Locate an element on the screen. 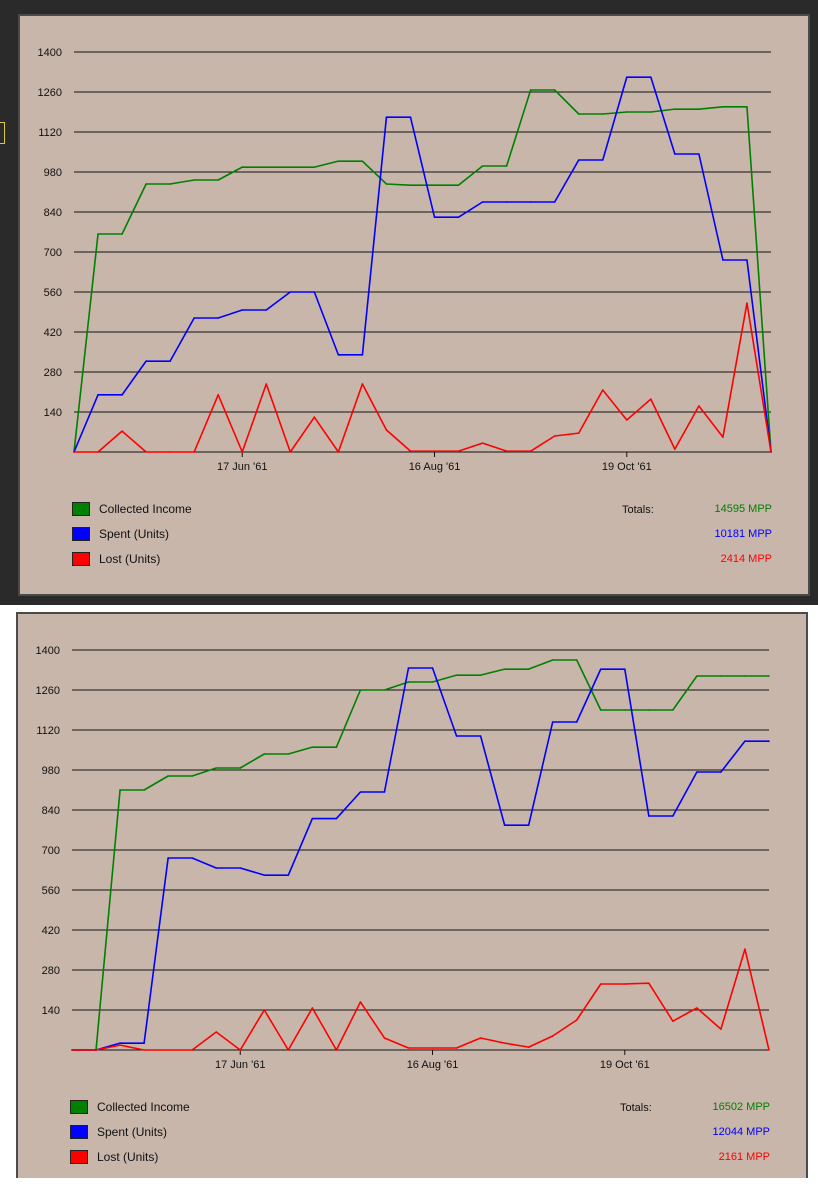 This screenshot has height=1194, width=818. y-tick-label: 700 is located at coordinates (53, 253).